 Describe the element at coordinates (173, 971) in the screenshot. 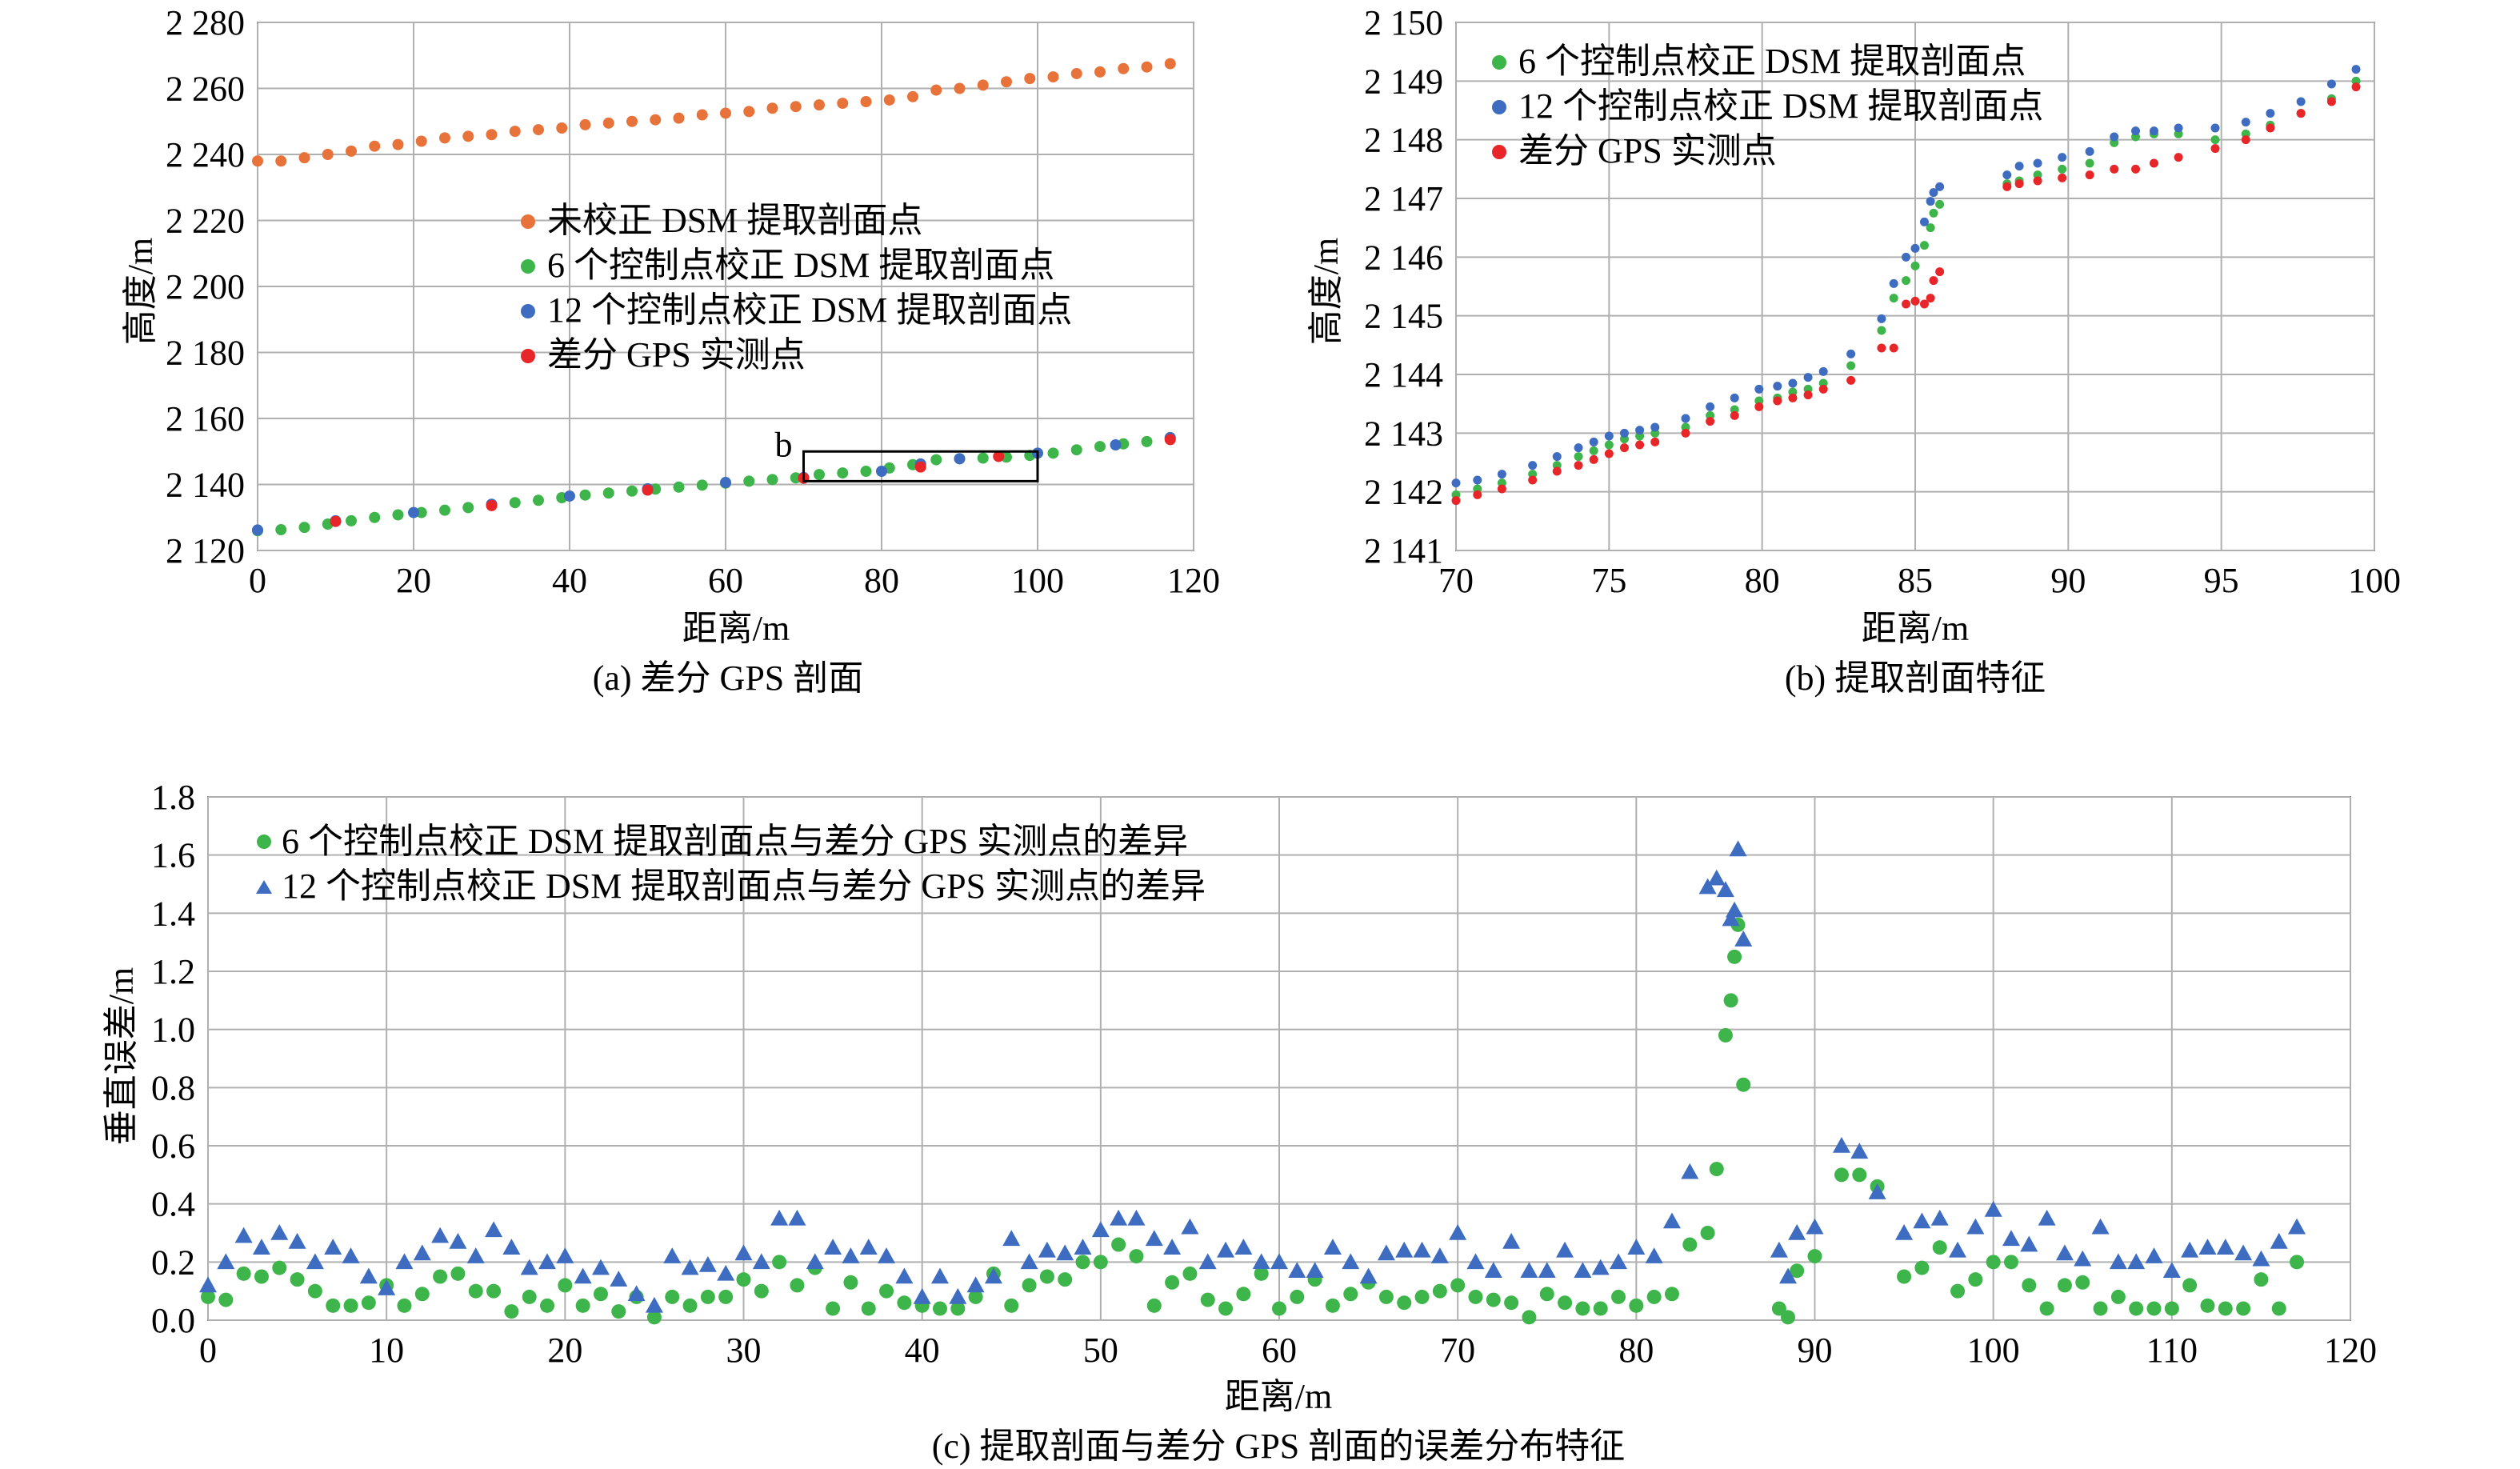

I see `y-tick-label: 1.2` at that location.